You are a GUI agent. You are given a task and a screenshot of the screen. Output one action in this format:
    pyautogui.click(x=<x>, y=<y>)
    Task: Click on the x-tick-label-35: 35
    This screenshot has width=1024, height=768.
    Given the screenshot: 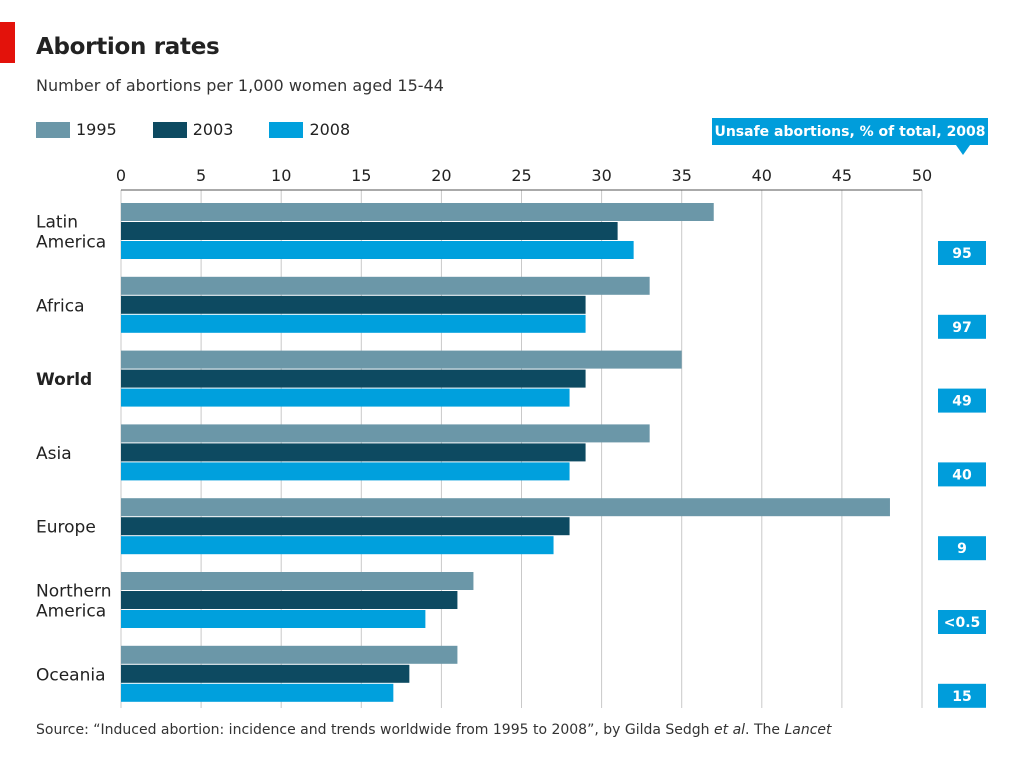 What is the action you would take?
    pyautogui.click(x=682, y=175)
    